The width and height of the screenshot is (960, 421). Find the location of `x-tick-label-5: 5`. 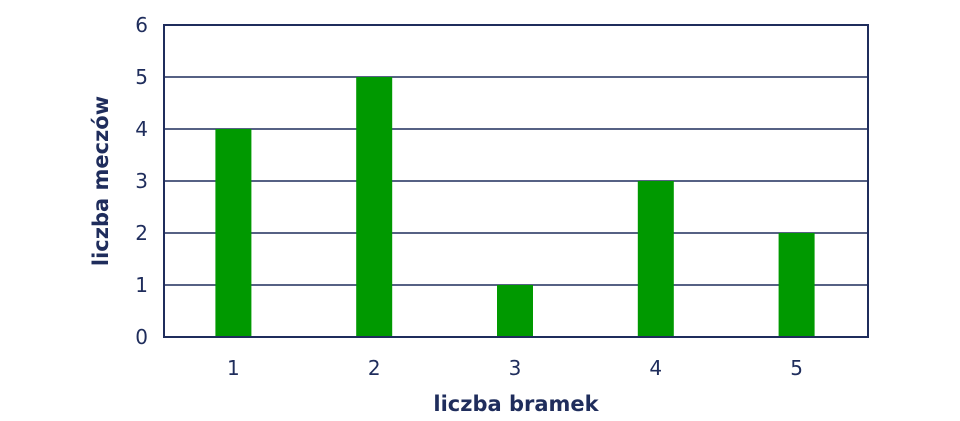

x-tick-label-5: 5 is located at coordinates (796, 368).